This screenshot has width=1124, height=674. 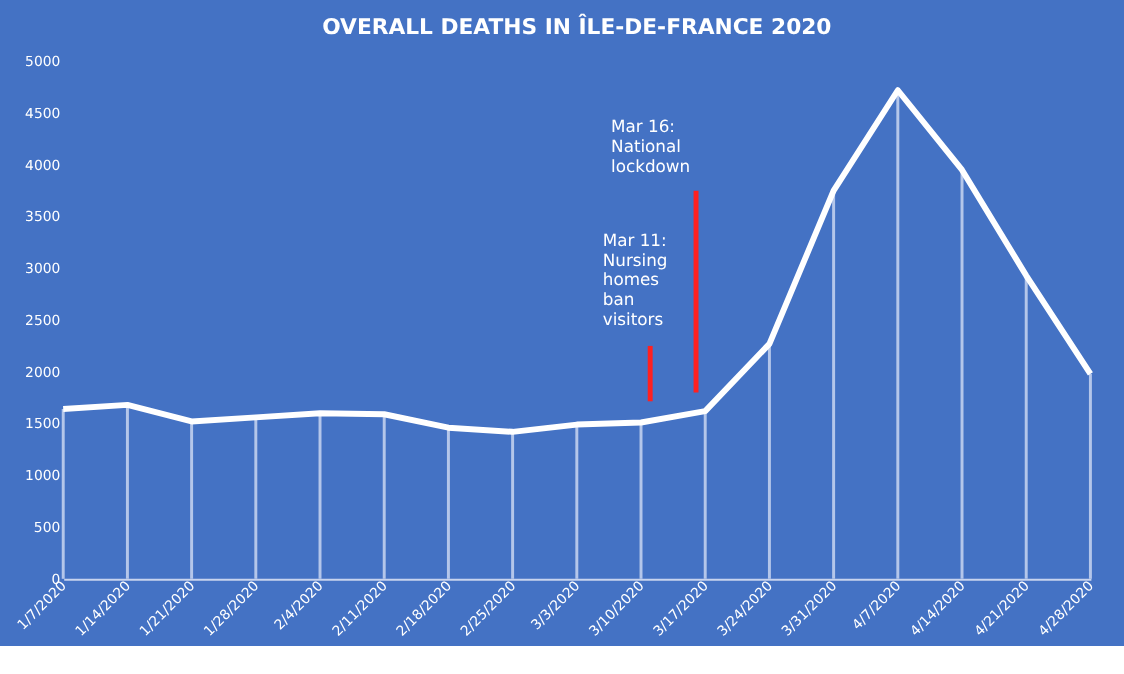 What do you see at coordinates (635, 279) in the screenshot?
I see `ref-line-label: Mar 11: Nursing homes ban visitors` at bounding box center [635, 279].